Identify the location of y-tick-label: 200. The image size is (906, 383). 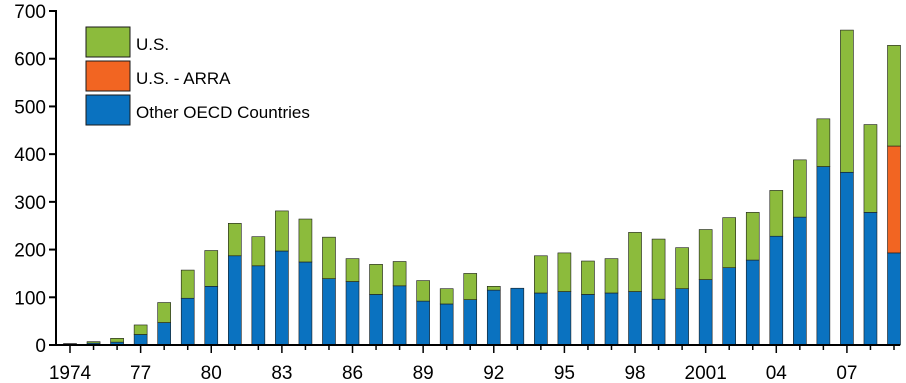
(30, 251).